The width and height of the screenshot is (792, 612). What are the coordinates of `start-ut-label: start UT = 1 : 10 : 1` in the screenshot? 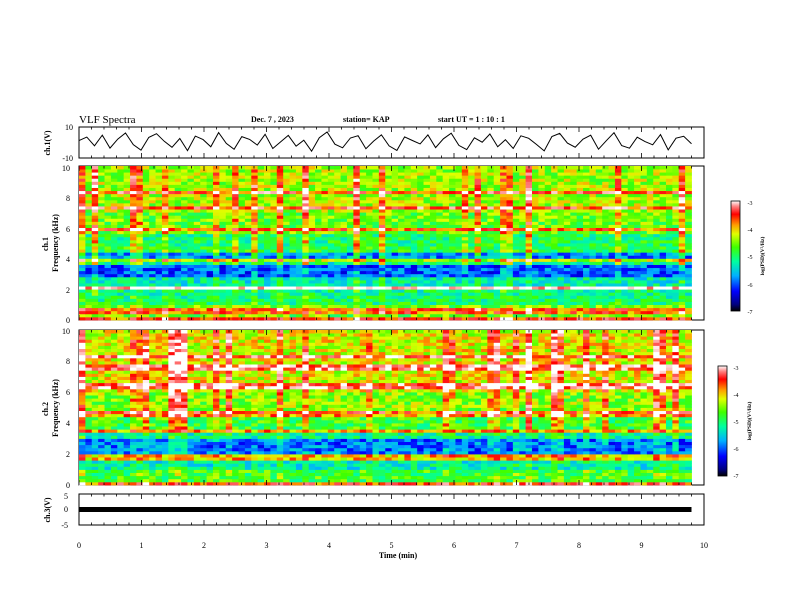 It's located at (471, 119).